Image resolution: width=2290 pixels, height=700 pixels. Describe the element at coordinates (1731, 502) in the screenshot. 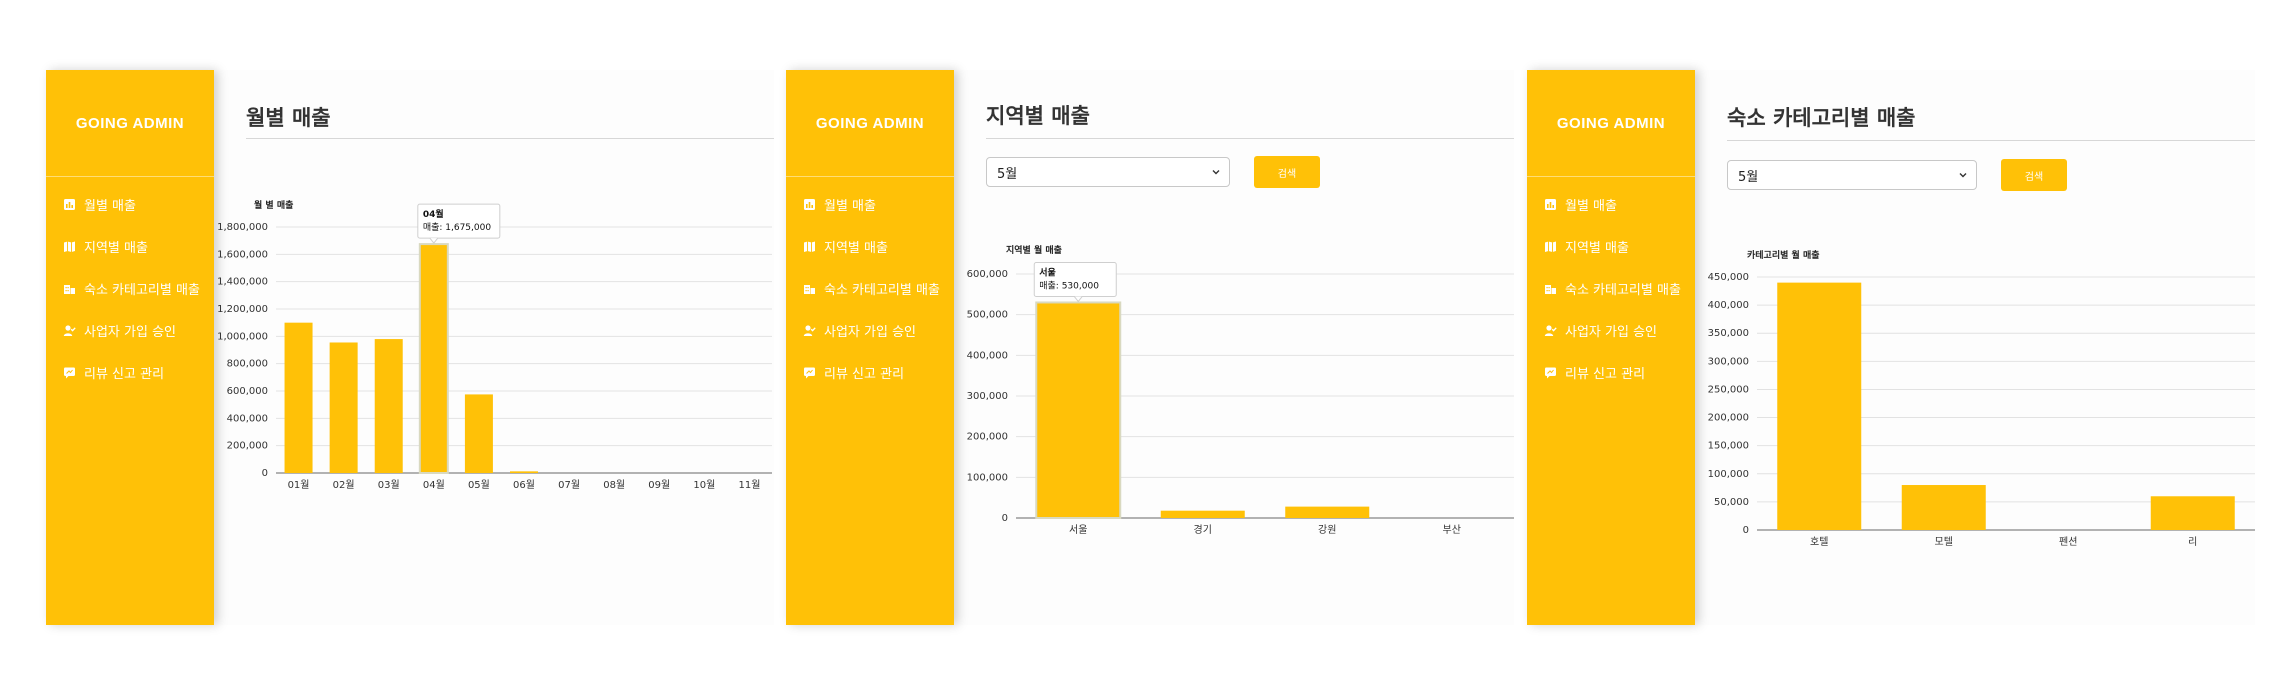

I see `y-tick-label: 50,000` at that location.